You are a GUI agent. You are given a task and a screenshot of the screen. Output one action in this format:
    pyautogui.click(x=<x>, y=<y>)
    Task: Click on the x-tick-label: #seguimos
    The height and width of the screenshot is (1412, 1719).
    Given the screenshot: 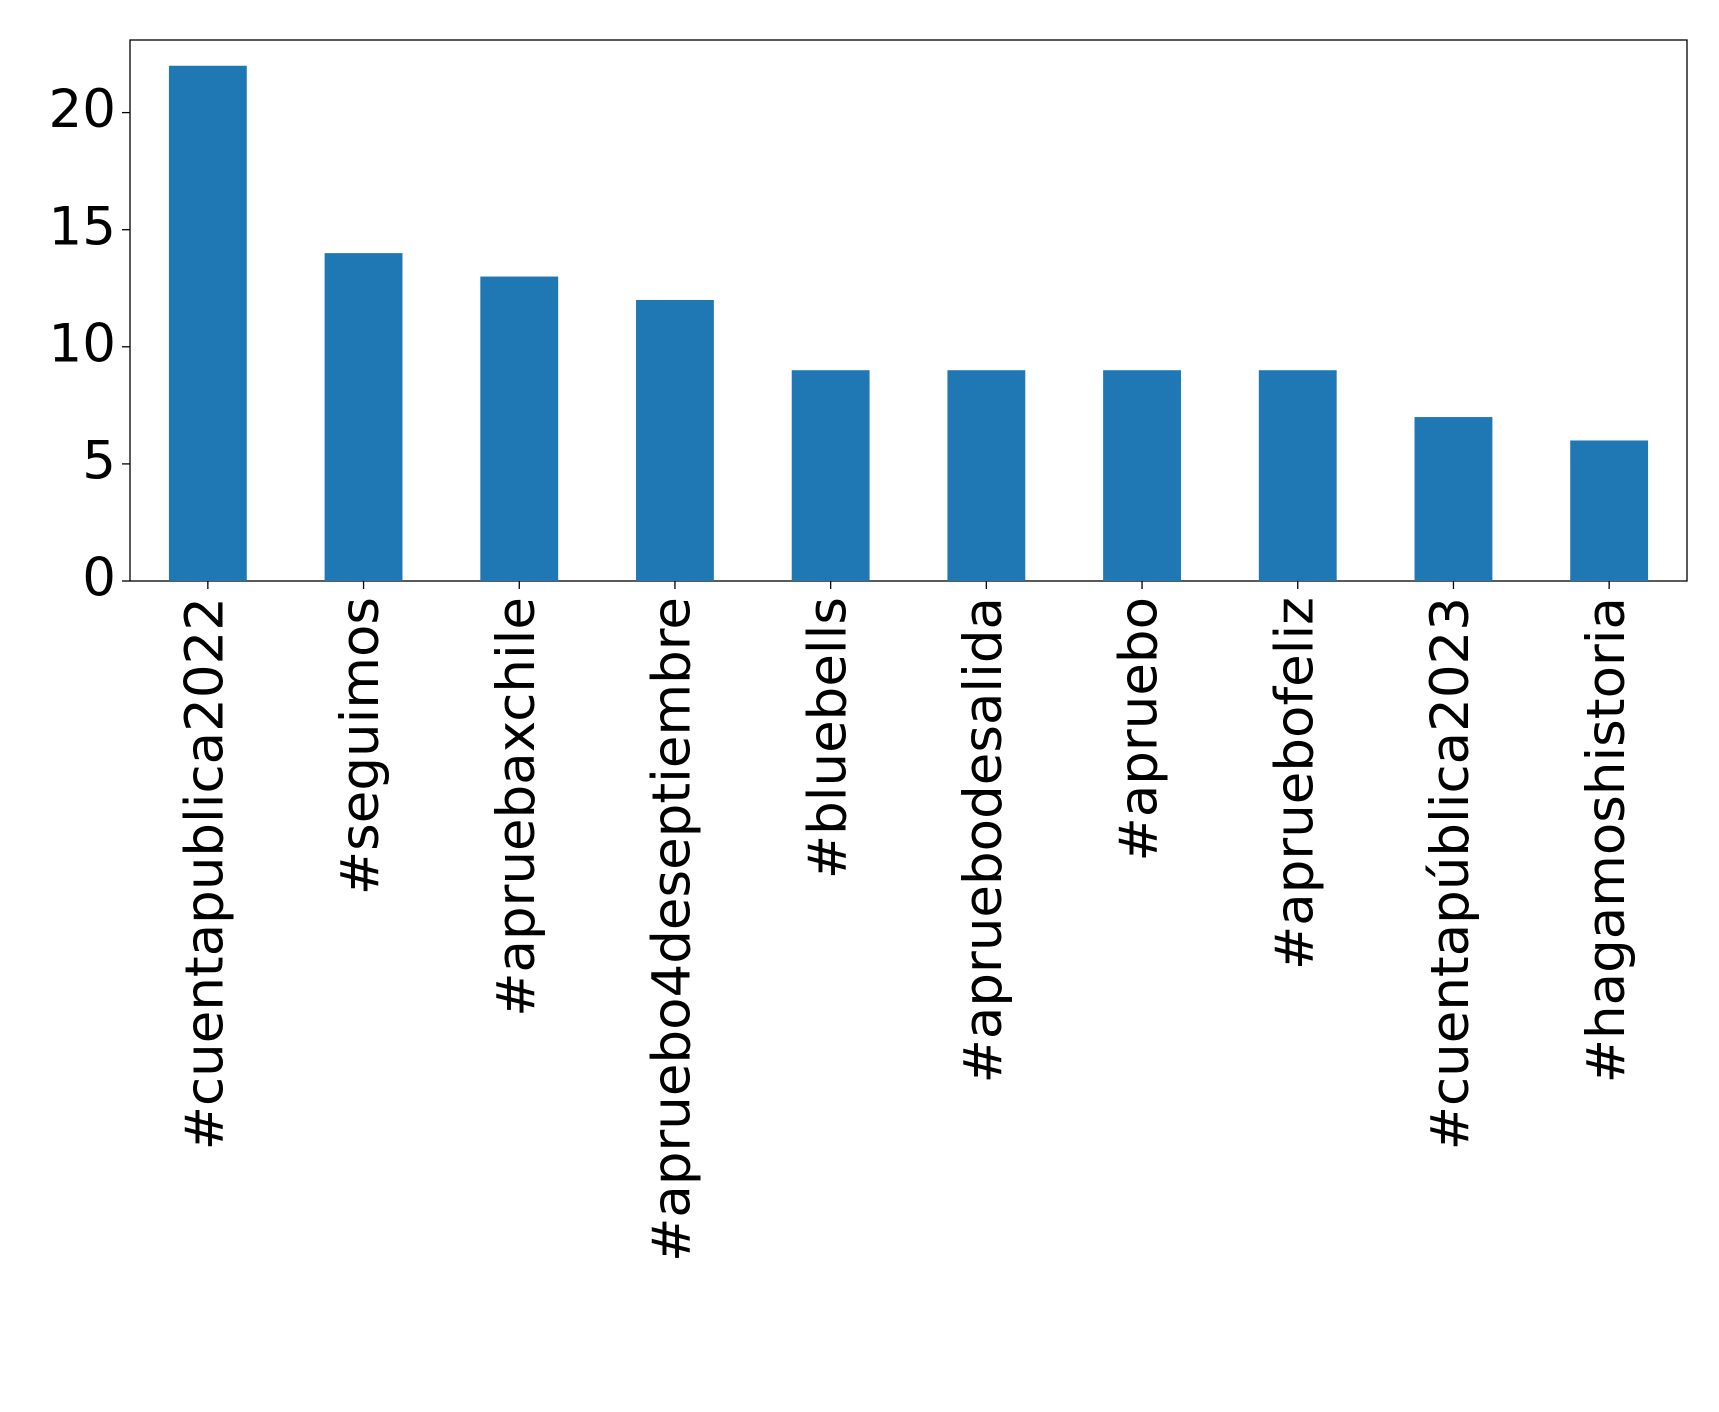 What is the action you would take?
    pyautogui.click(x=360, y=746)
    